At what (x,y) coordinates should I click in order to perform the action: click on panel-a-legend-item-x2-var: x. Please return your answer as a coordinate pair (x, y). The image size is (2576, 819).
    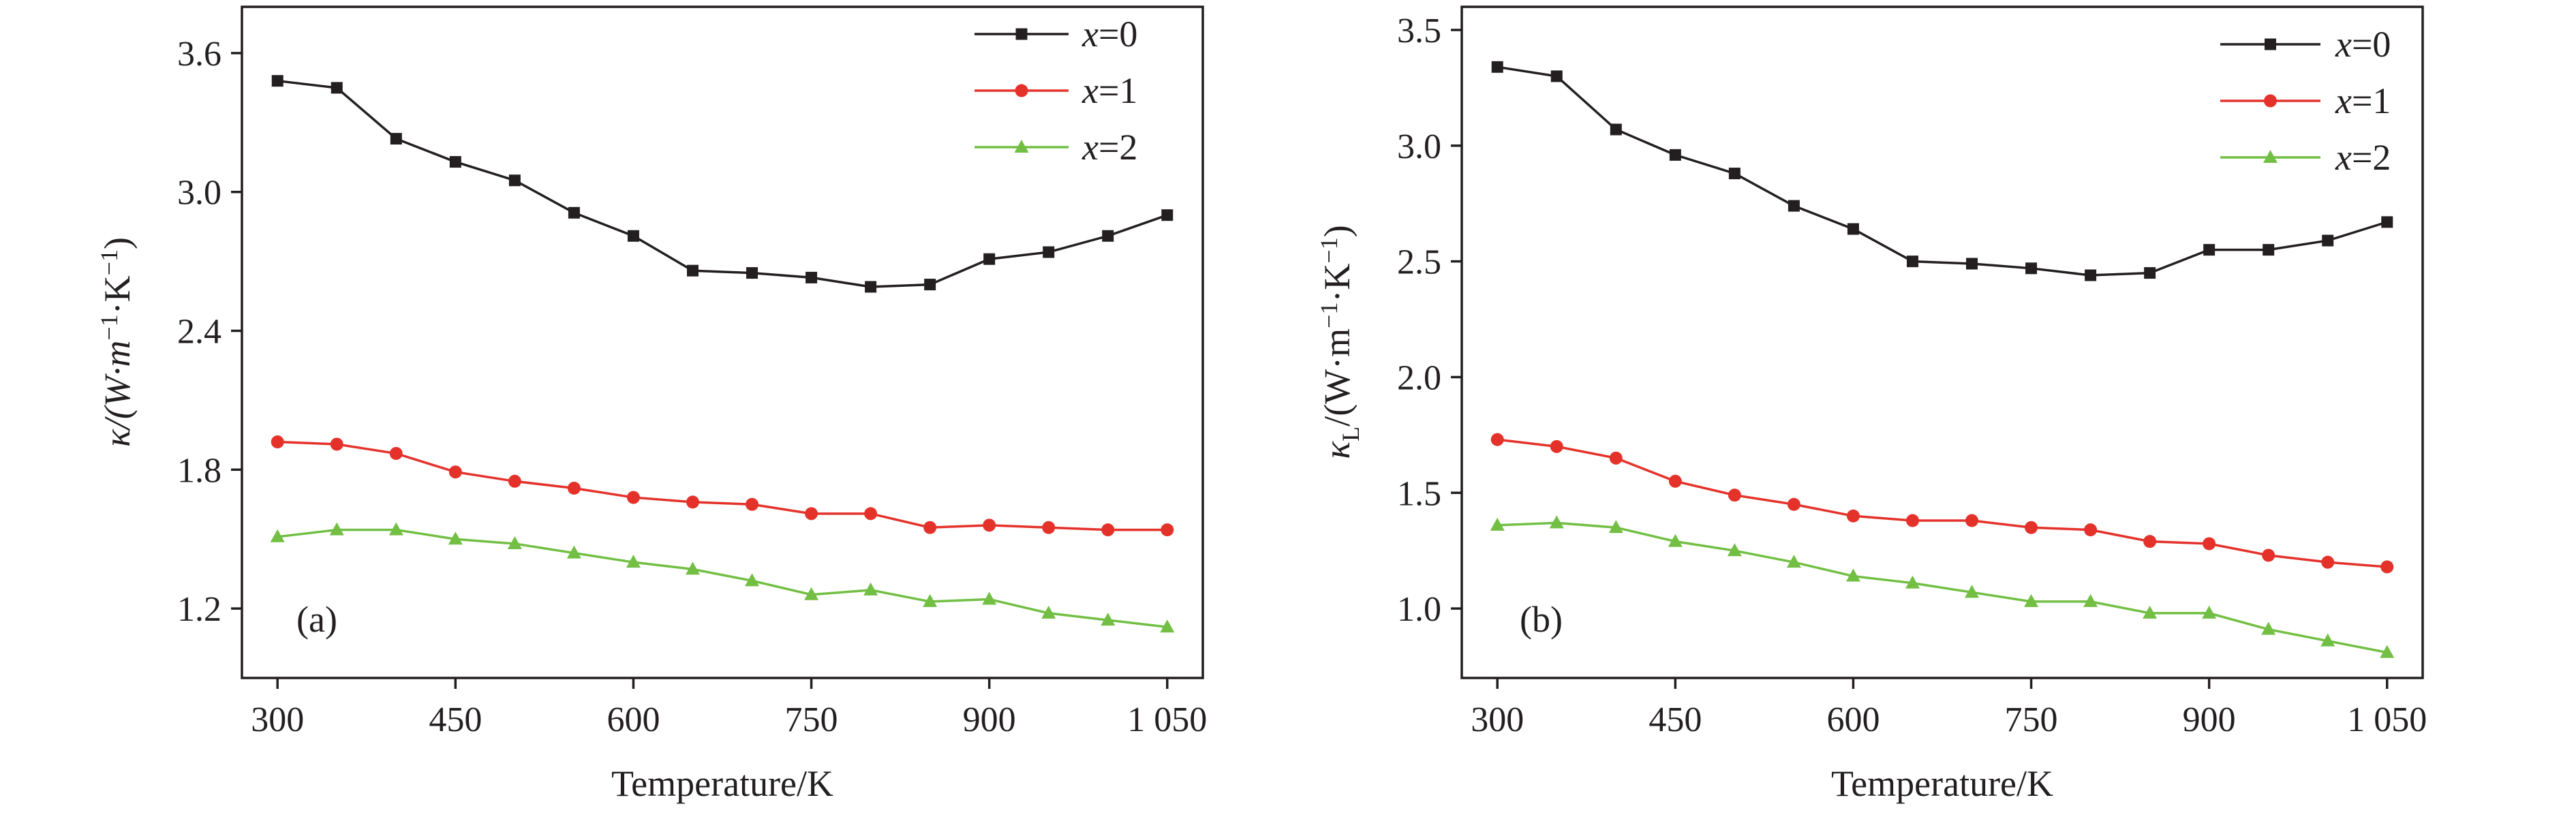
    Looking at the image, I should click on (1090, 147).